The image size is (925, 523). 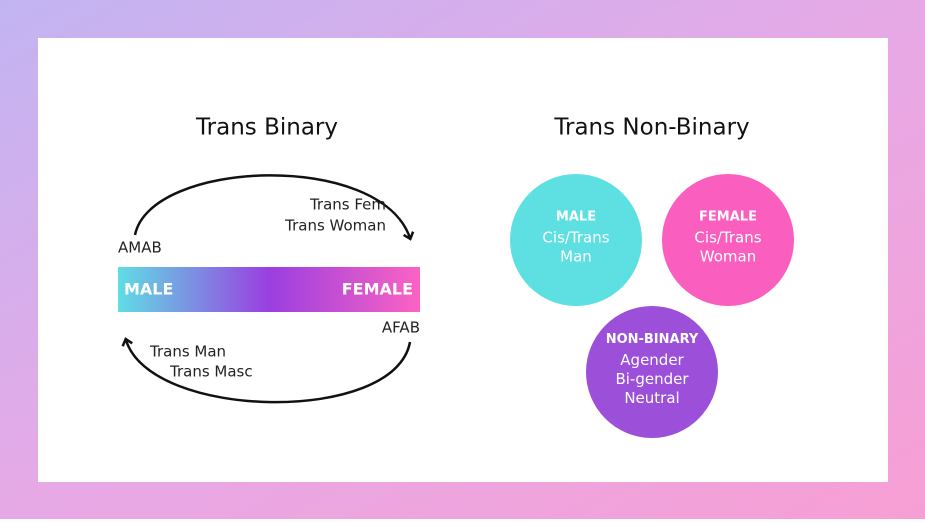 What do you see at coordinates (651, 398) in the screenshot?
I see `circle-line: Neutral` at bounding box center [651, 398].